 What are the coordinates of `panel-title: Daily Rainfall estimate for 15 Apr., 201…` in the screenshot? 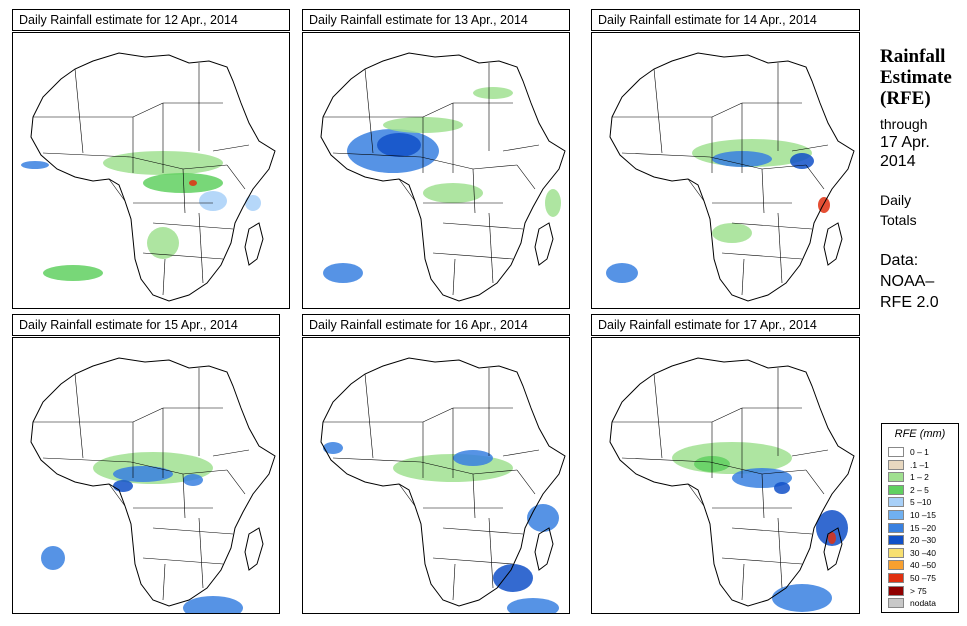 It's located at (146, 325).